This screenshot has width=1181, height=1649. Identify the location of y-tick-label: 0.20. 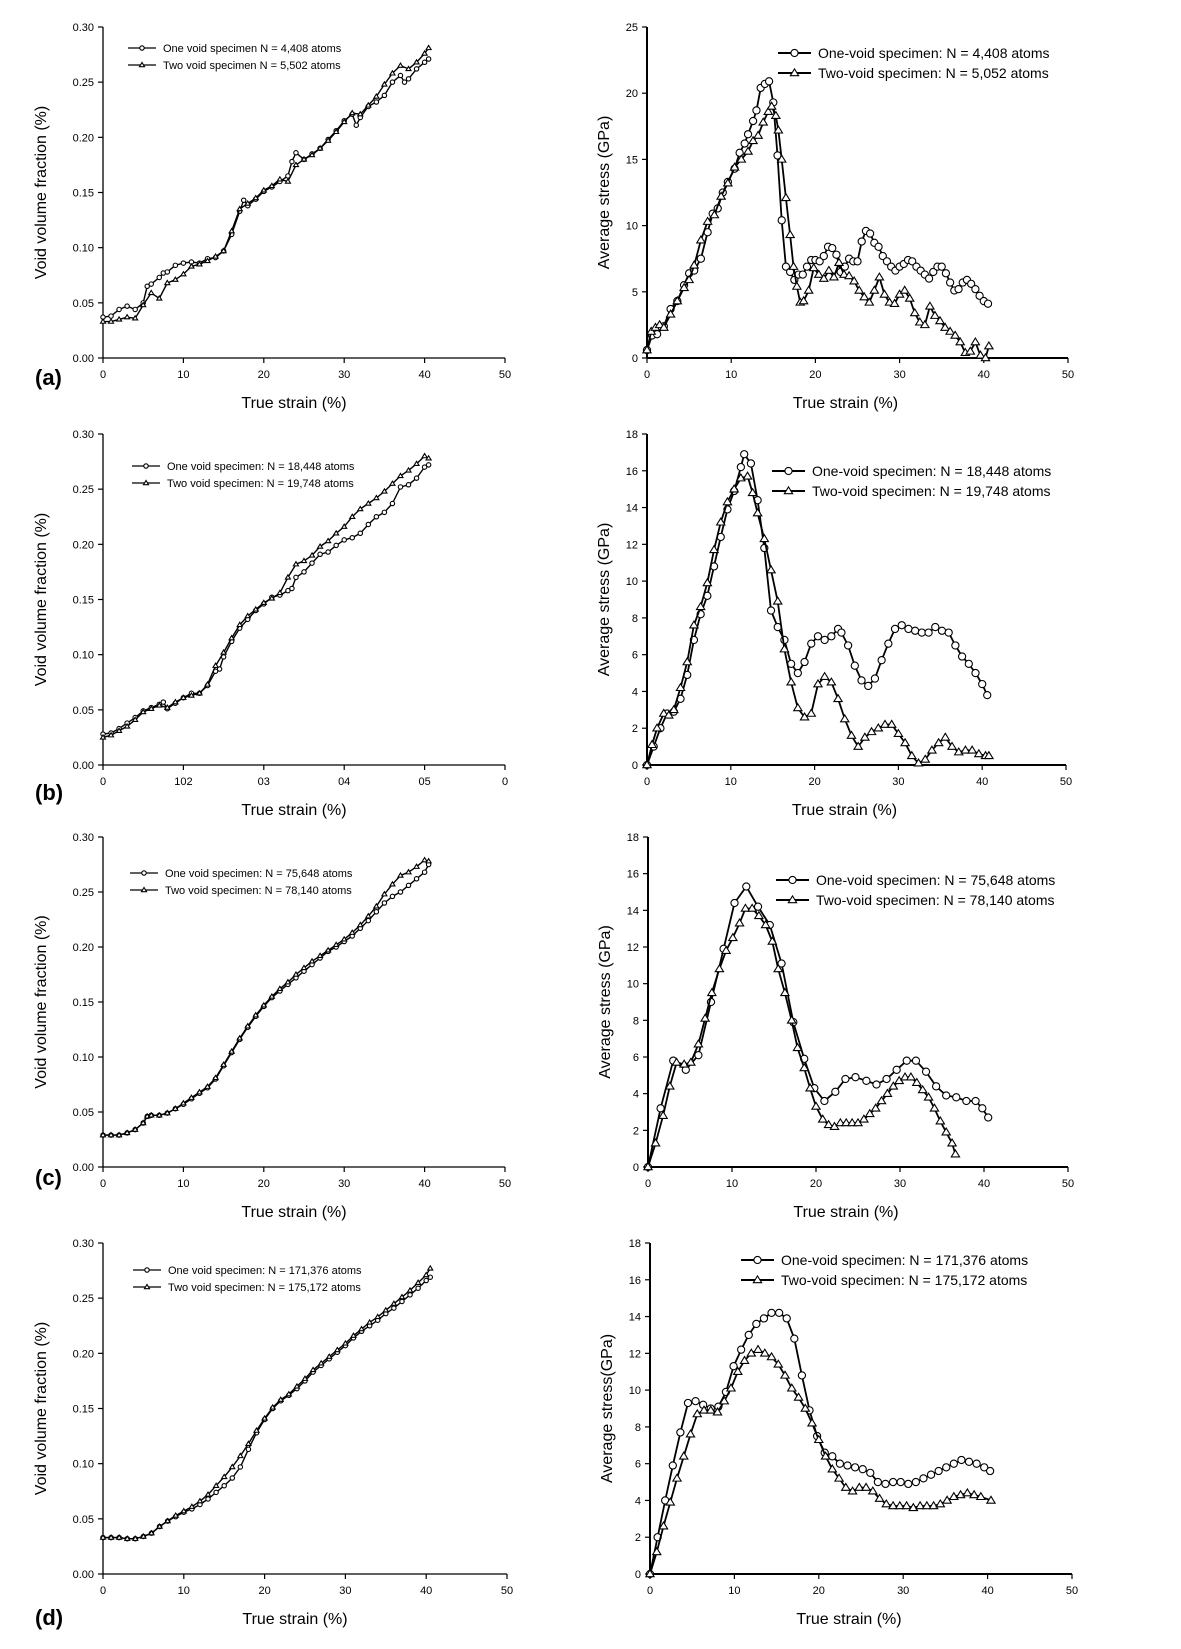
(83, 948).